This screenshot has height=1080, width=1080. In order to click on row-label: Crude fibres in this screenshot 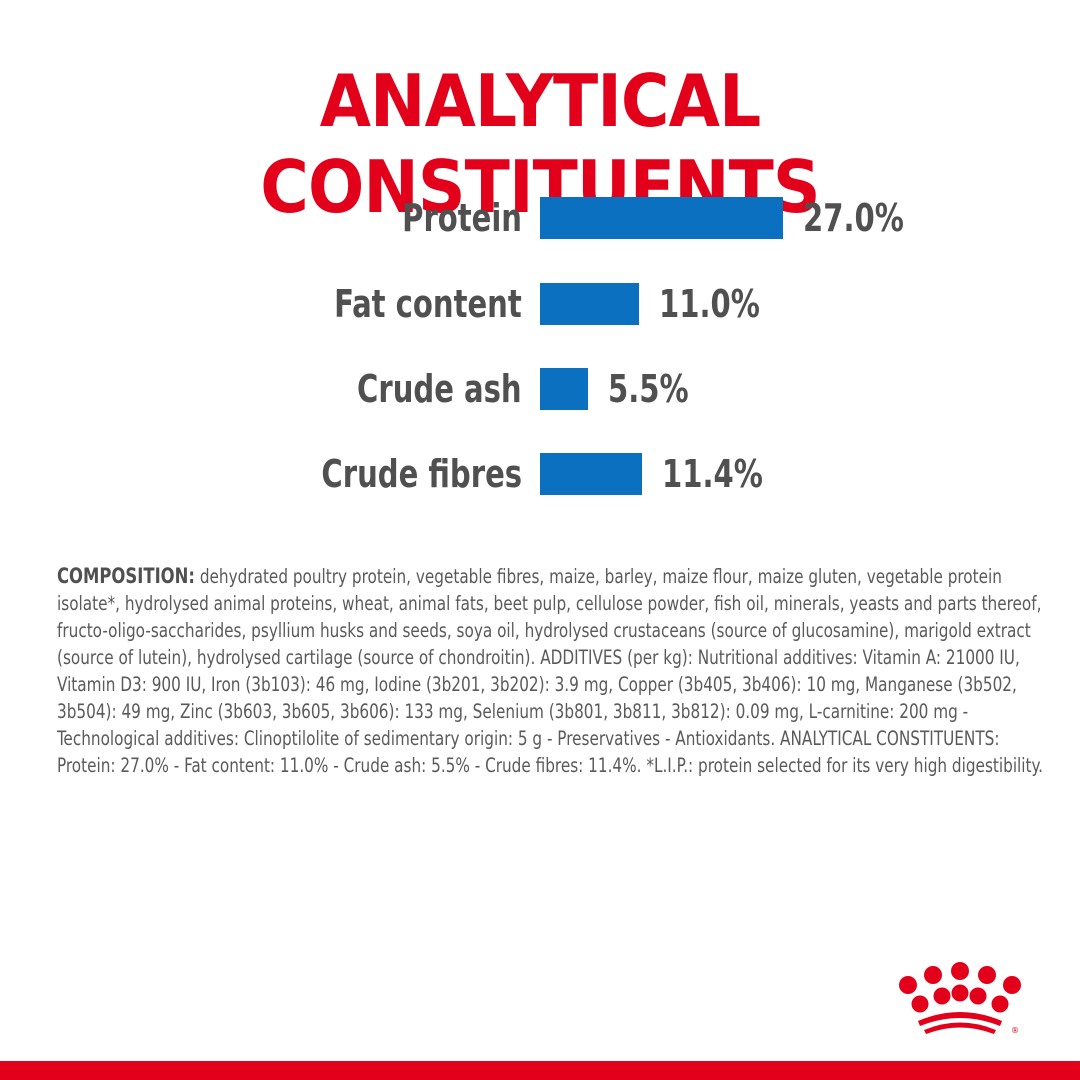, I will do `click(421, 474)`.